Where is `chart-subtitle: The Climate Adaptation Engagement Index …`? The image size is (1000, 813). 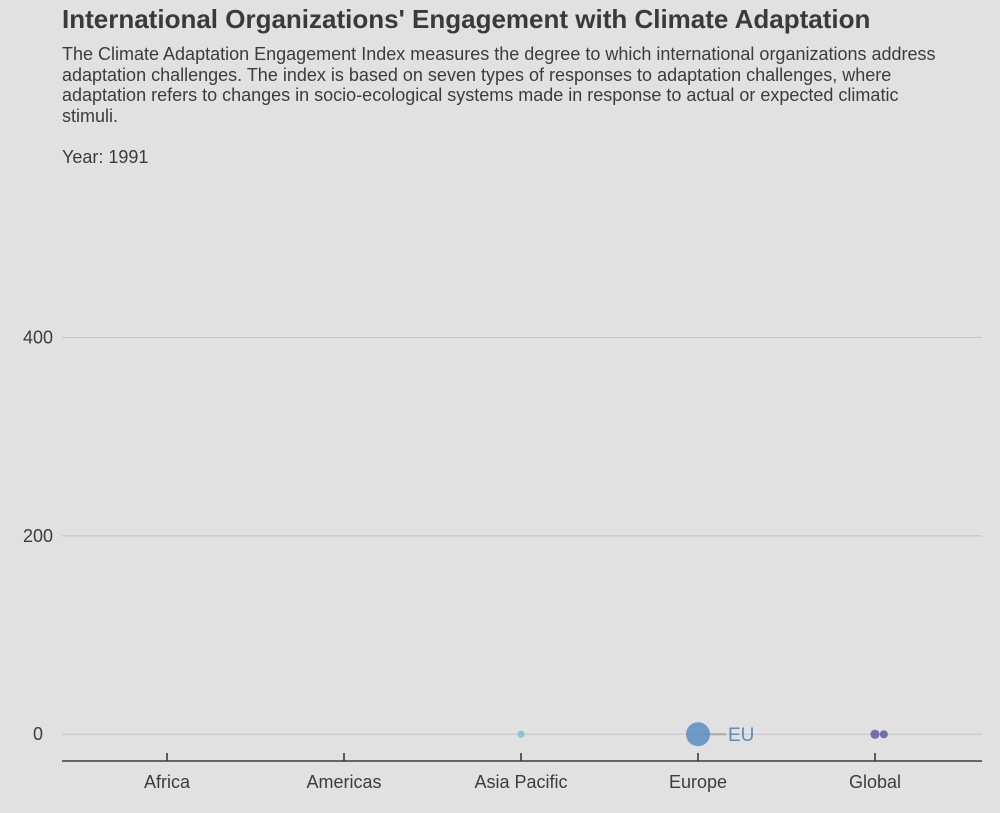
chart-subtitle: The Climate Adaptation Engagement Index … is located at coordinates (499, 85).